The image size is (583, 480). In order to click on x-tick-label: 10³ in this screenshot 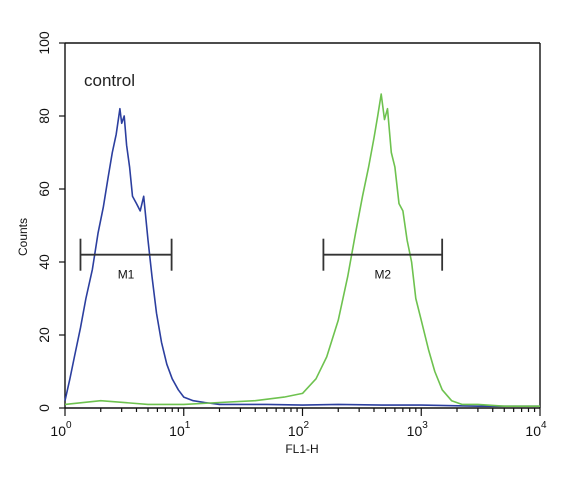, I will do `click(418, 429)`.